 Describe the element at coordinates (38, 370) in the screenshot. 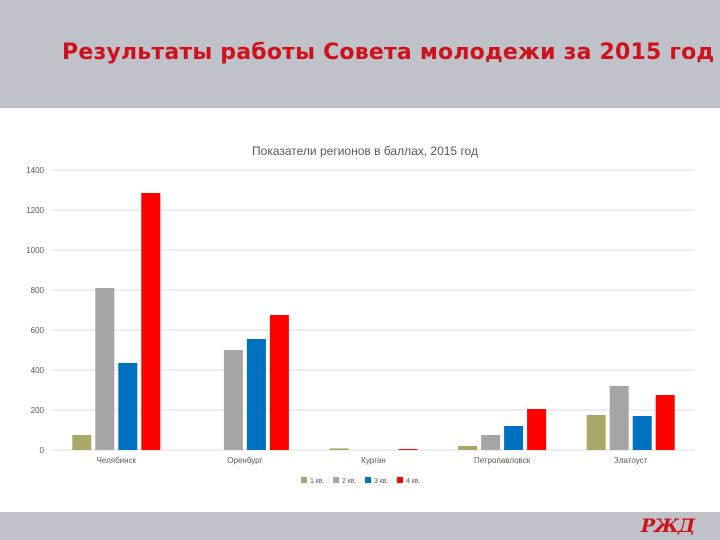

I see `y-tick-label: 400` at that location.